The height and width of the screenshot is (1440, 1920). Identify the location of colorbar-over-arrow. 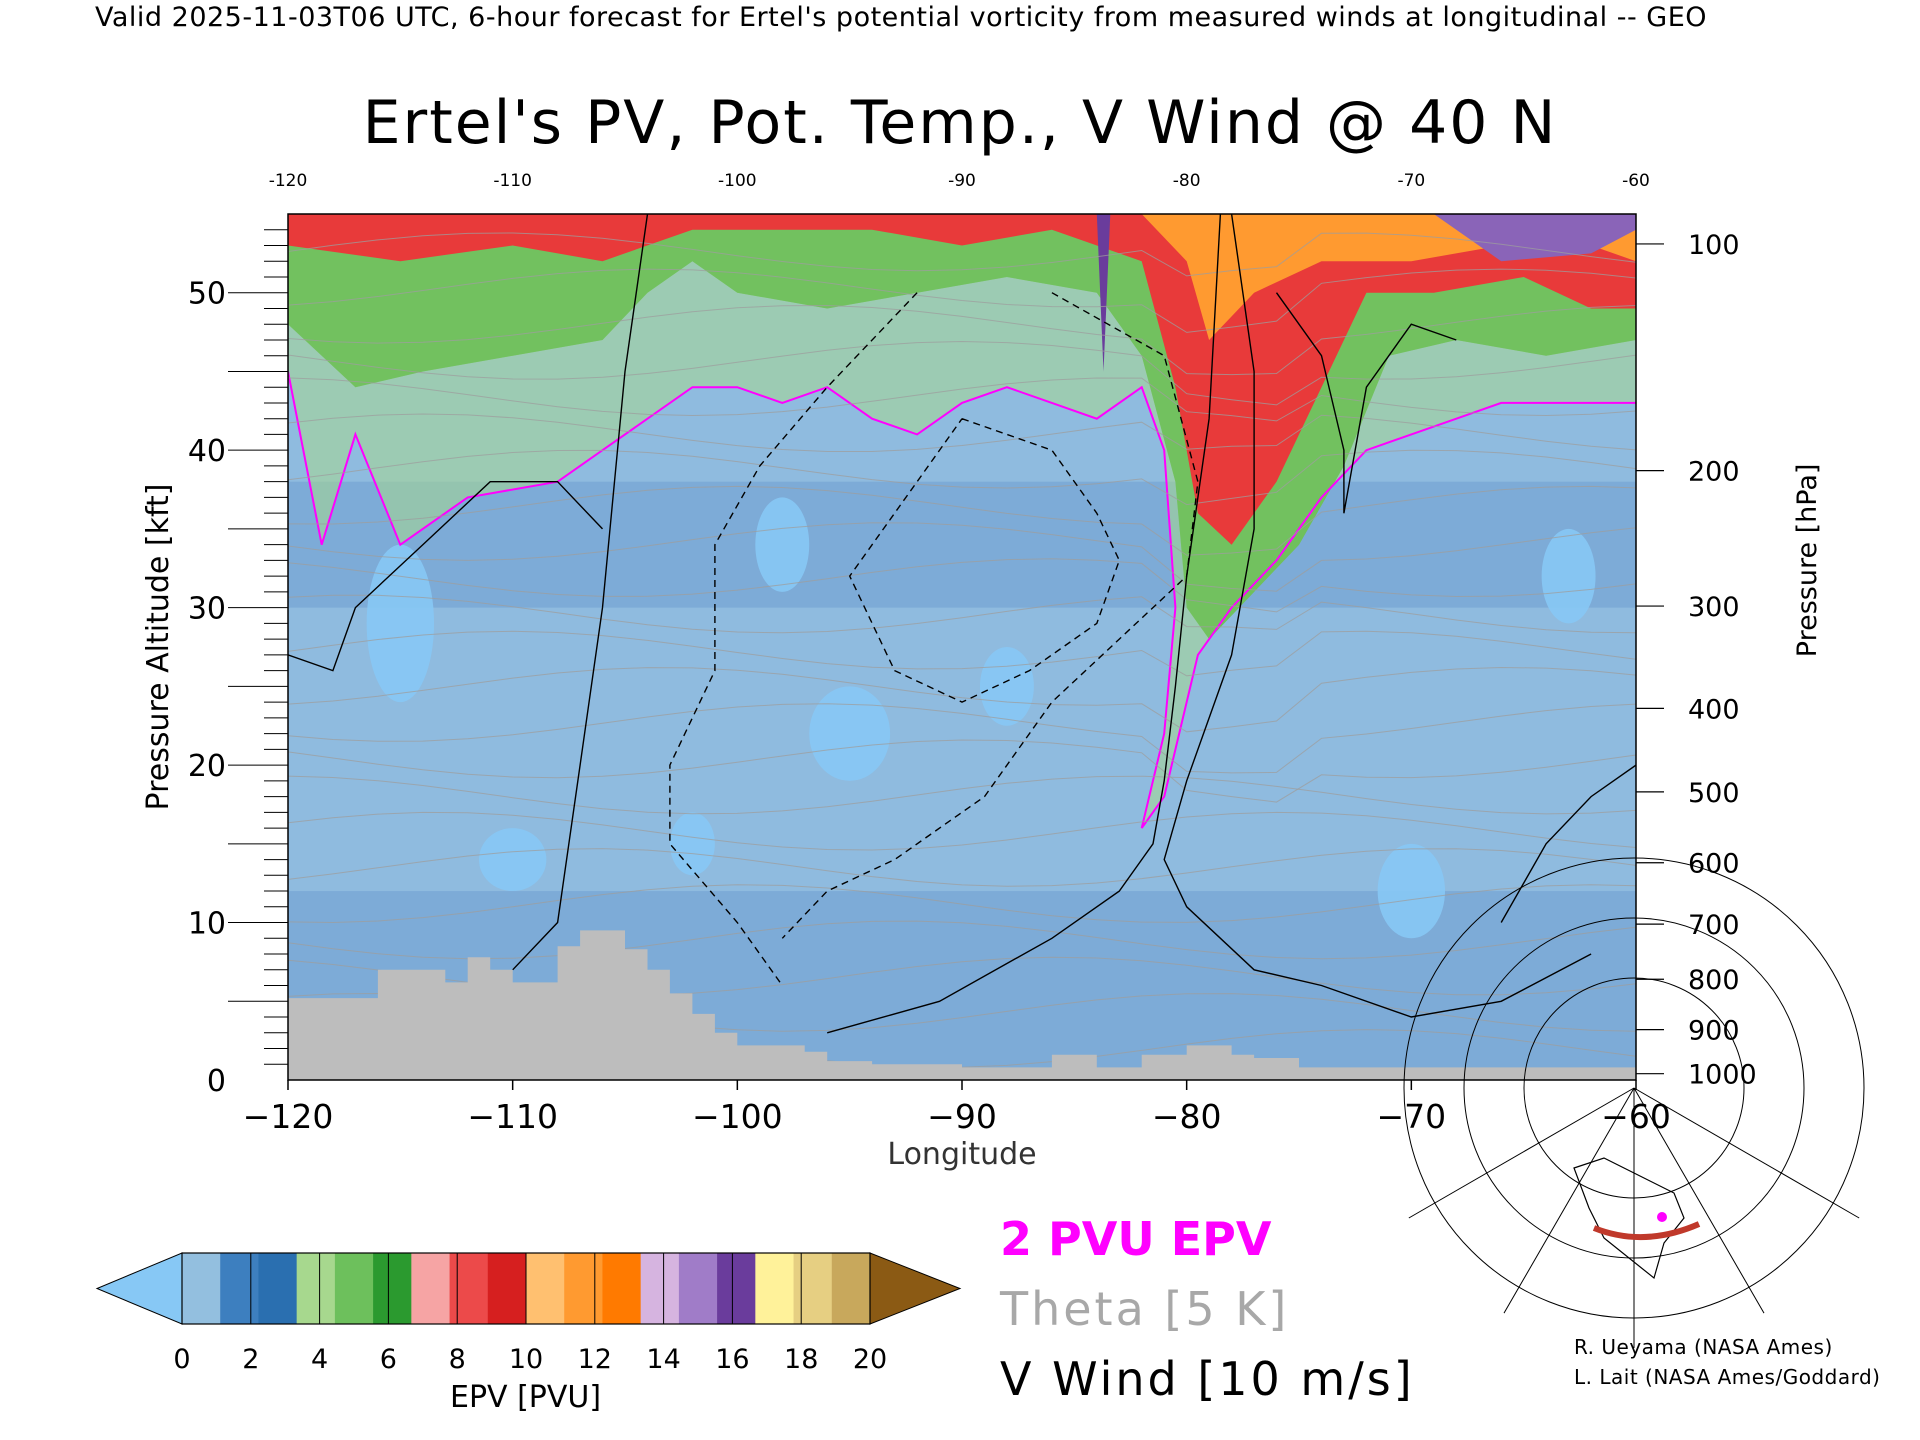
(915, 1288).